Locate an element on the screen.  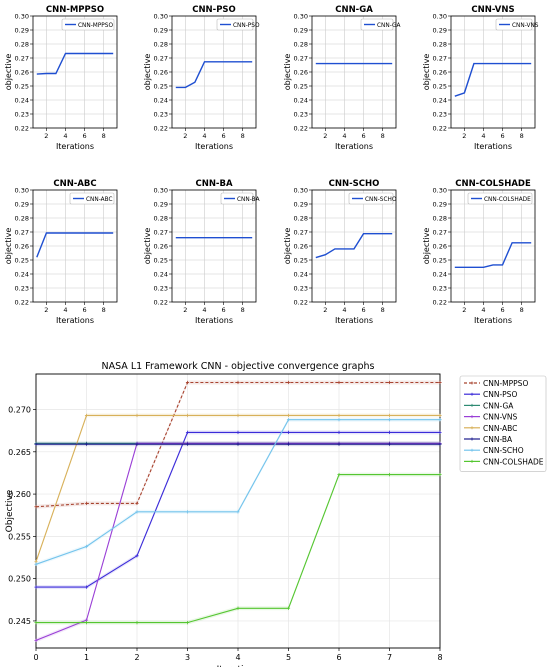
y-tick-label: 0.250 is located at coordinates (19, 579).